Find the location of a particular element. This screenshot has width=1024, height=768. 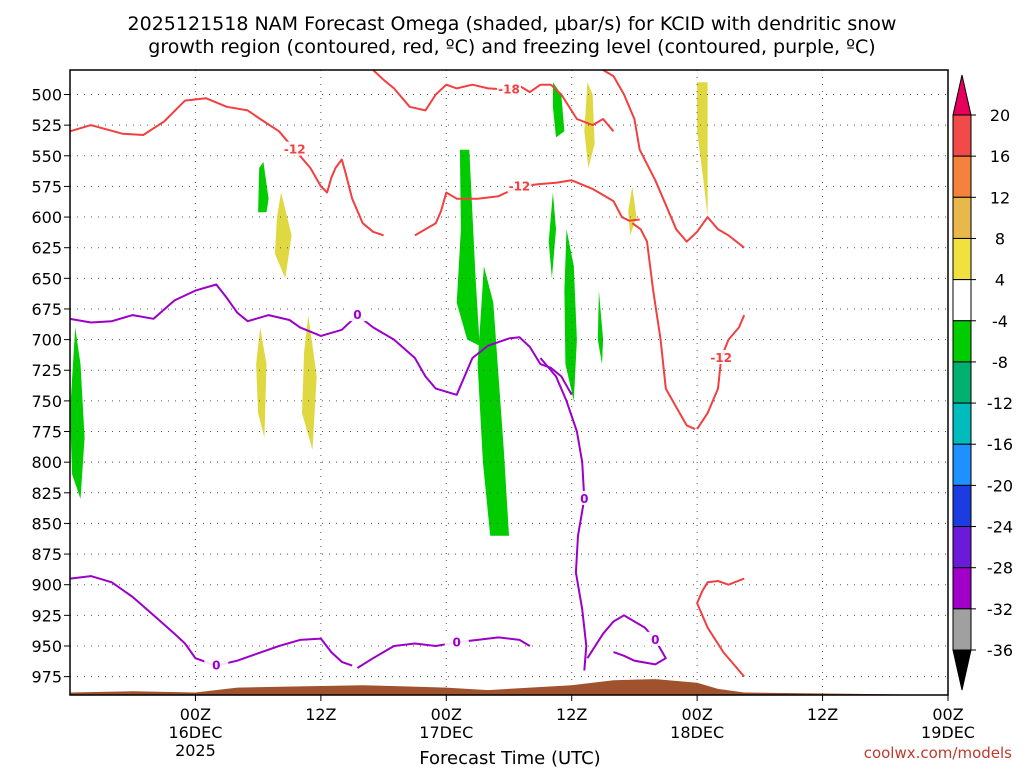

y-tick-label-13: 825 is located at coordinates (46, 493).